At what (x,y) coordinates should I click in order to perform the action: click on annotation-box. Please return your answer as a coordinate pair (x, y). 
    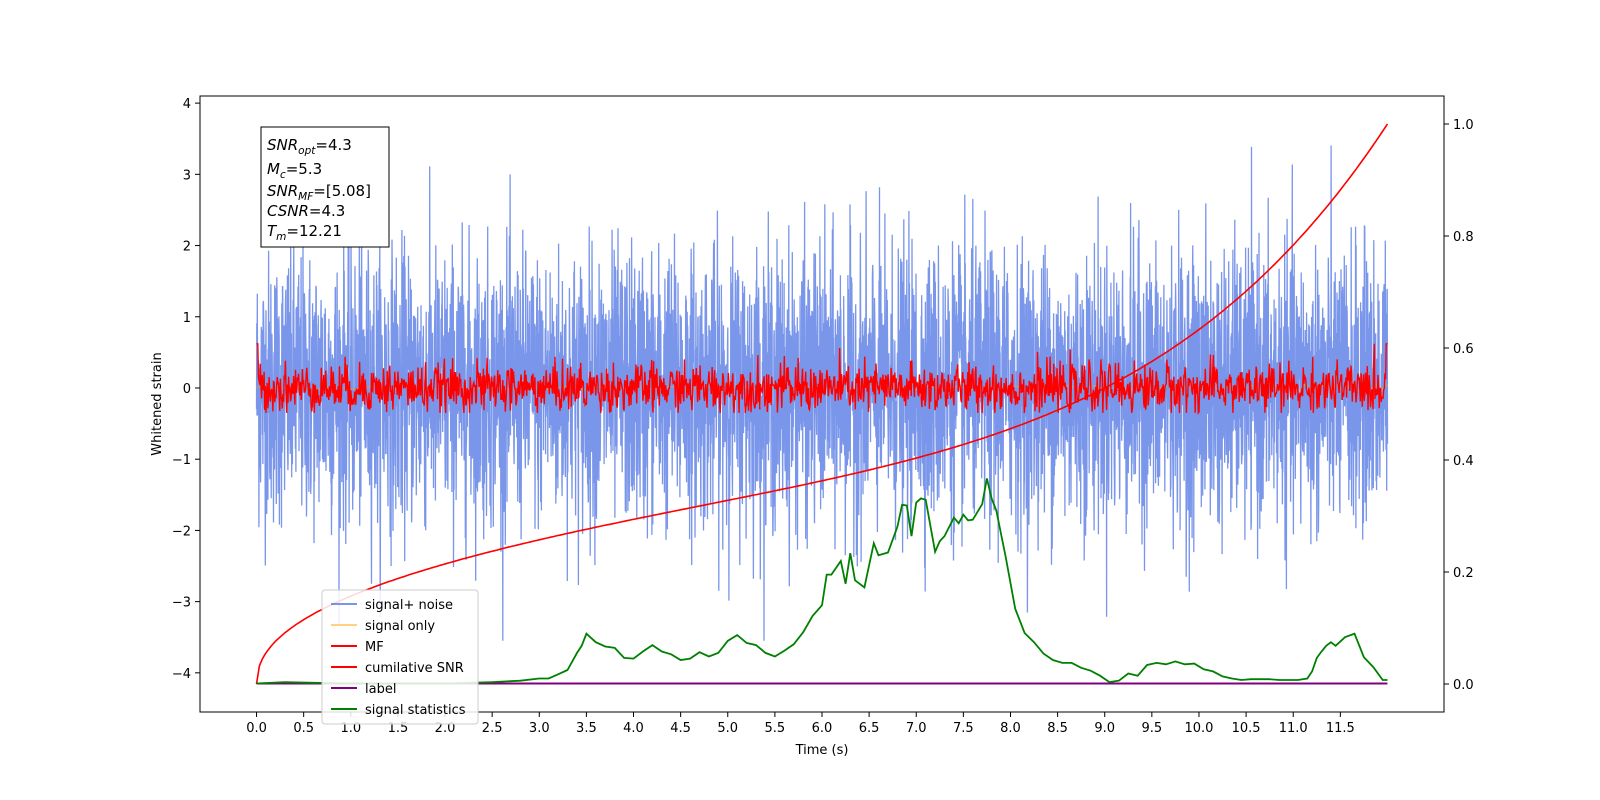
    Looking at the image, I should click on (325, 187).